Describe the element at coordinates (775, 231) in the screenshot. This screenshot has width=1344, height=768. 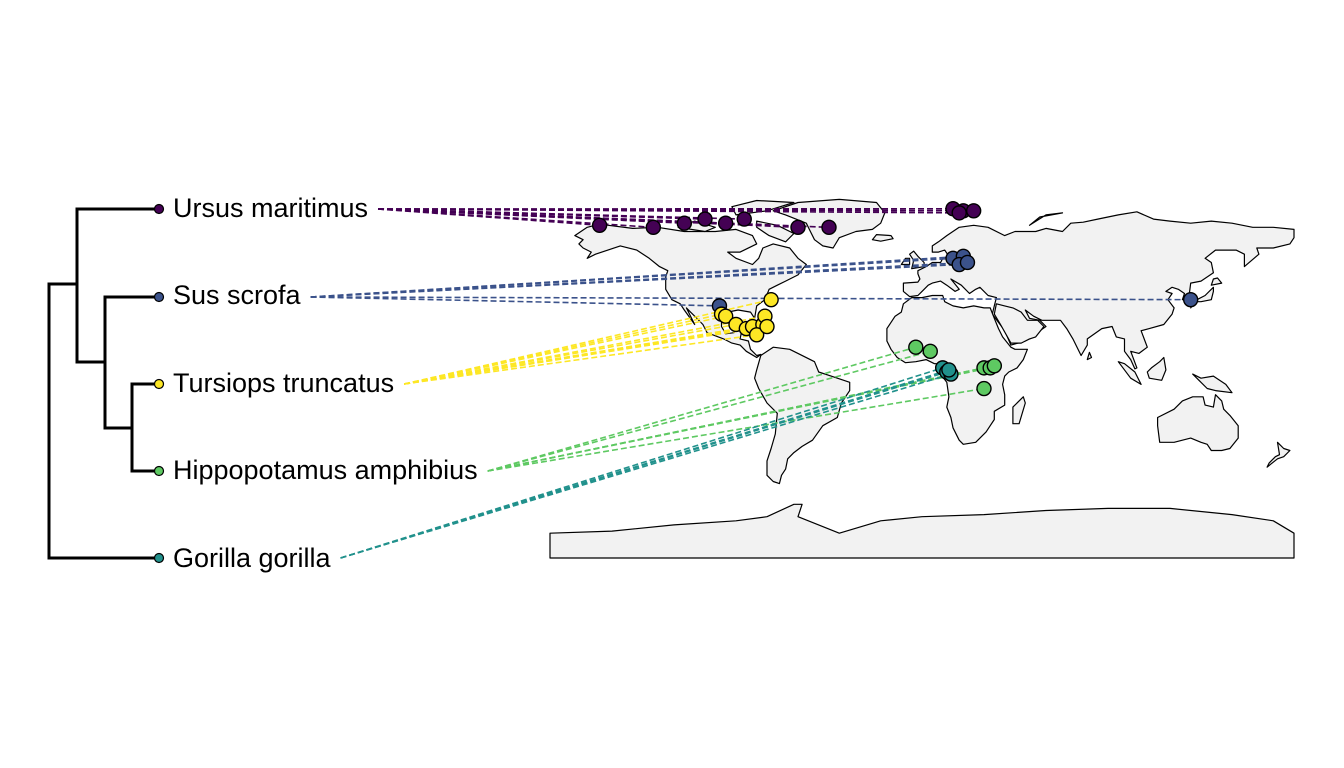
I see `landmass-baffin` at that location.